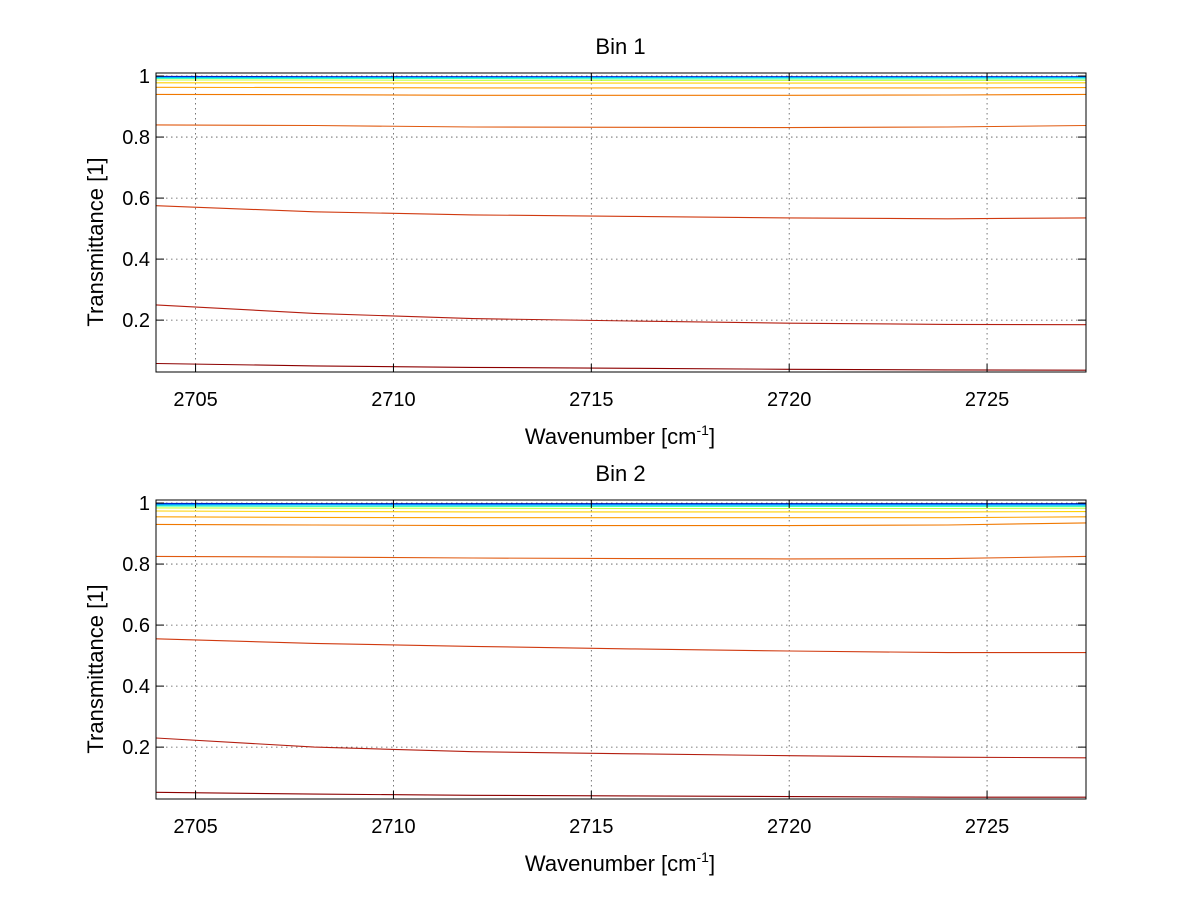 Image resolution: width=1200 pixels, height=901 pixels. What do you see at coordinates (620, 46) in the screenshot?
I see `chart-title: Bin 1` at bounding box center [620, 46].